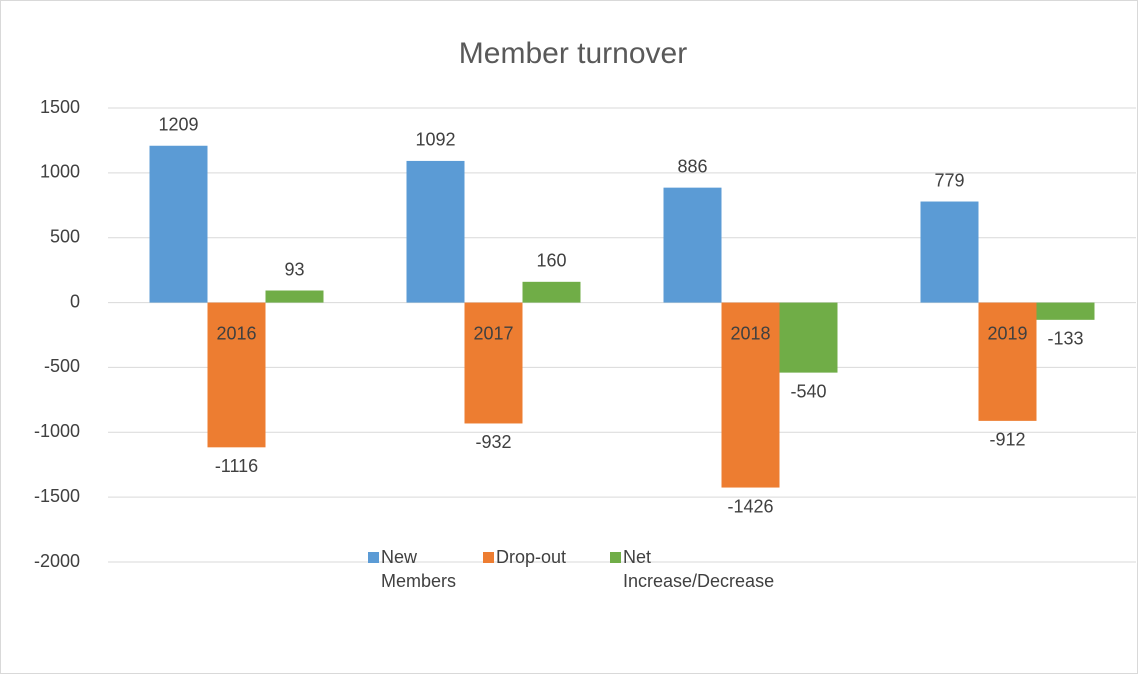 Image resolution: width=1146 pixels, height=675 pixels. I want to click on x-tick-label: 2016, so click(236, 333).